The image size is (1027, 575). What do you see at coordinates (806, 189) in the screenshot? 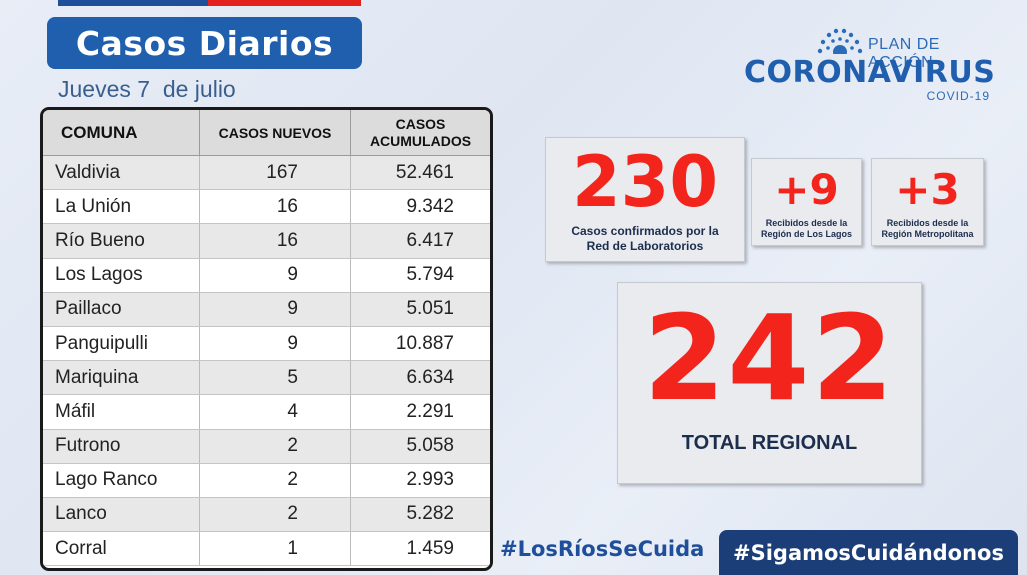
I see `los-lagos-value: +9` at bounding box center [806, 189].